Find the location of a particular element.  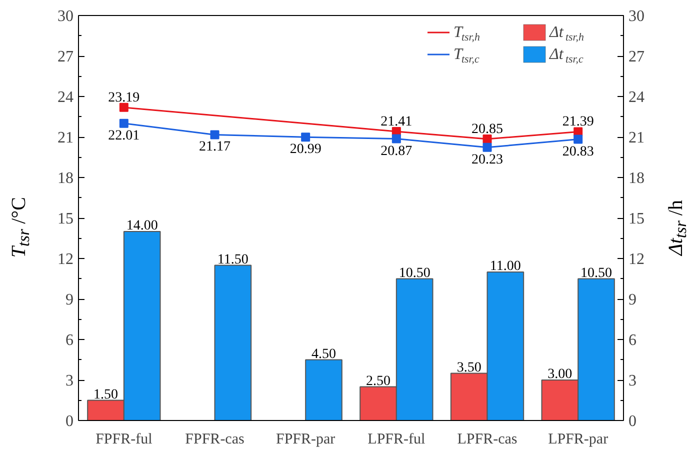

data-label: 2.50 is located at coordinates (378, 381).